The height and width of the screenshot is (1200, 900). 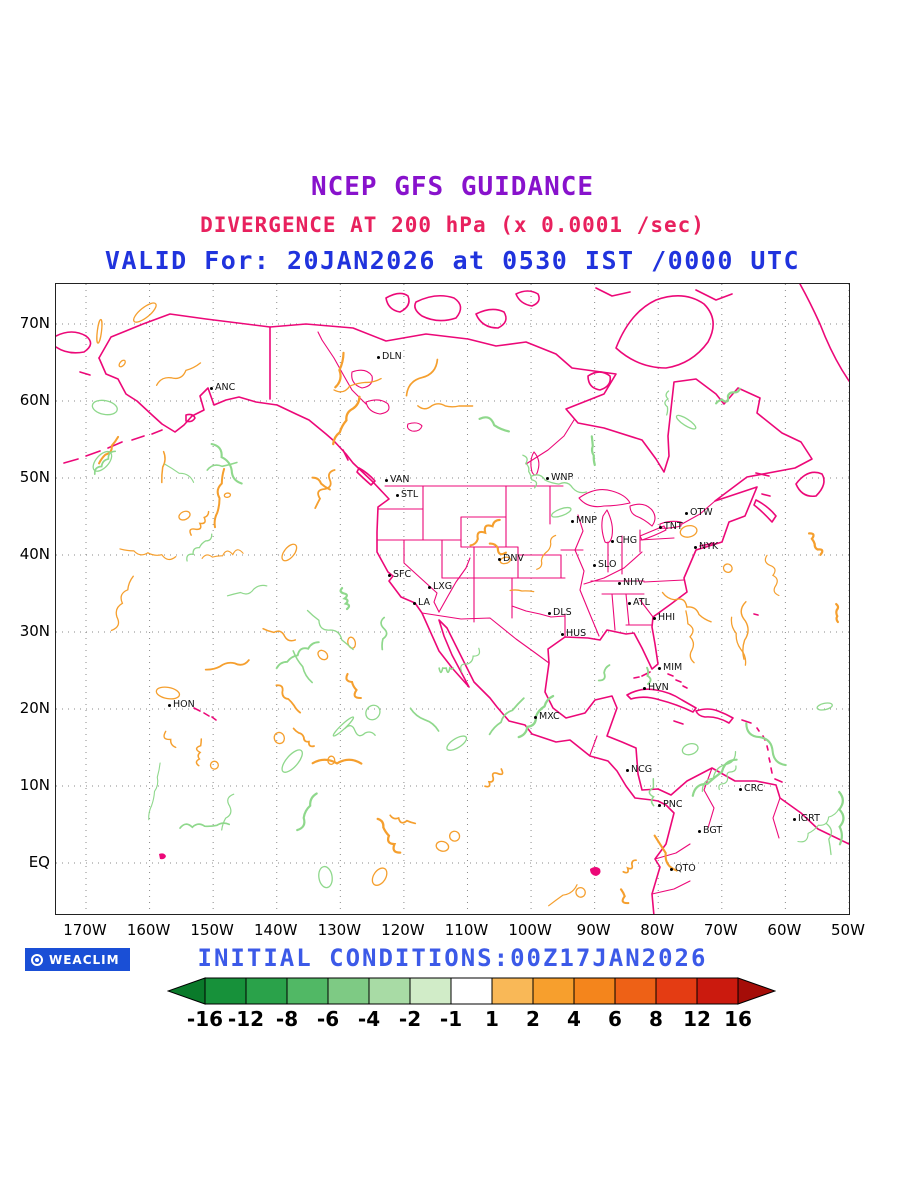 What do you see at coordinates (410, 1019) in the screenshot?
I see `colorbar-tick-label: -2` at bounding box center [410, 1019].